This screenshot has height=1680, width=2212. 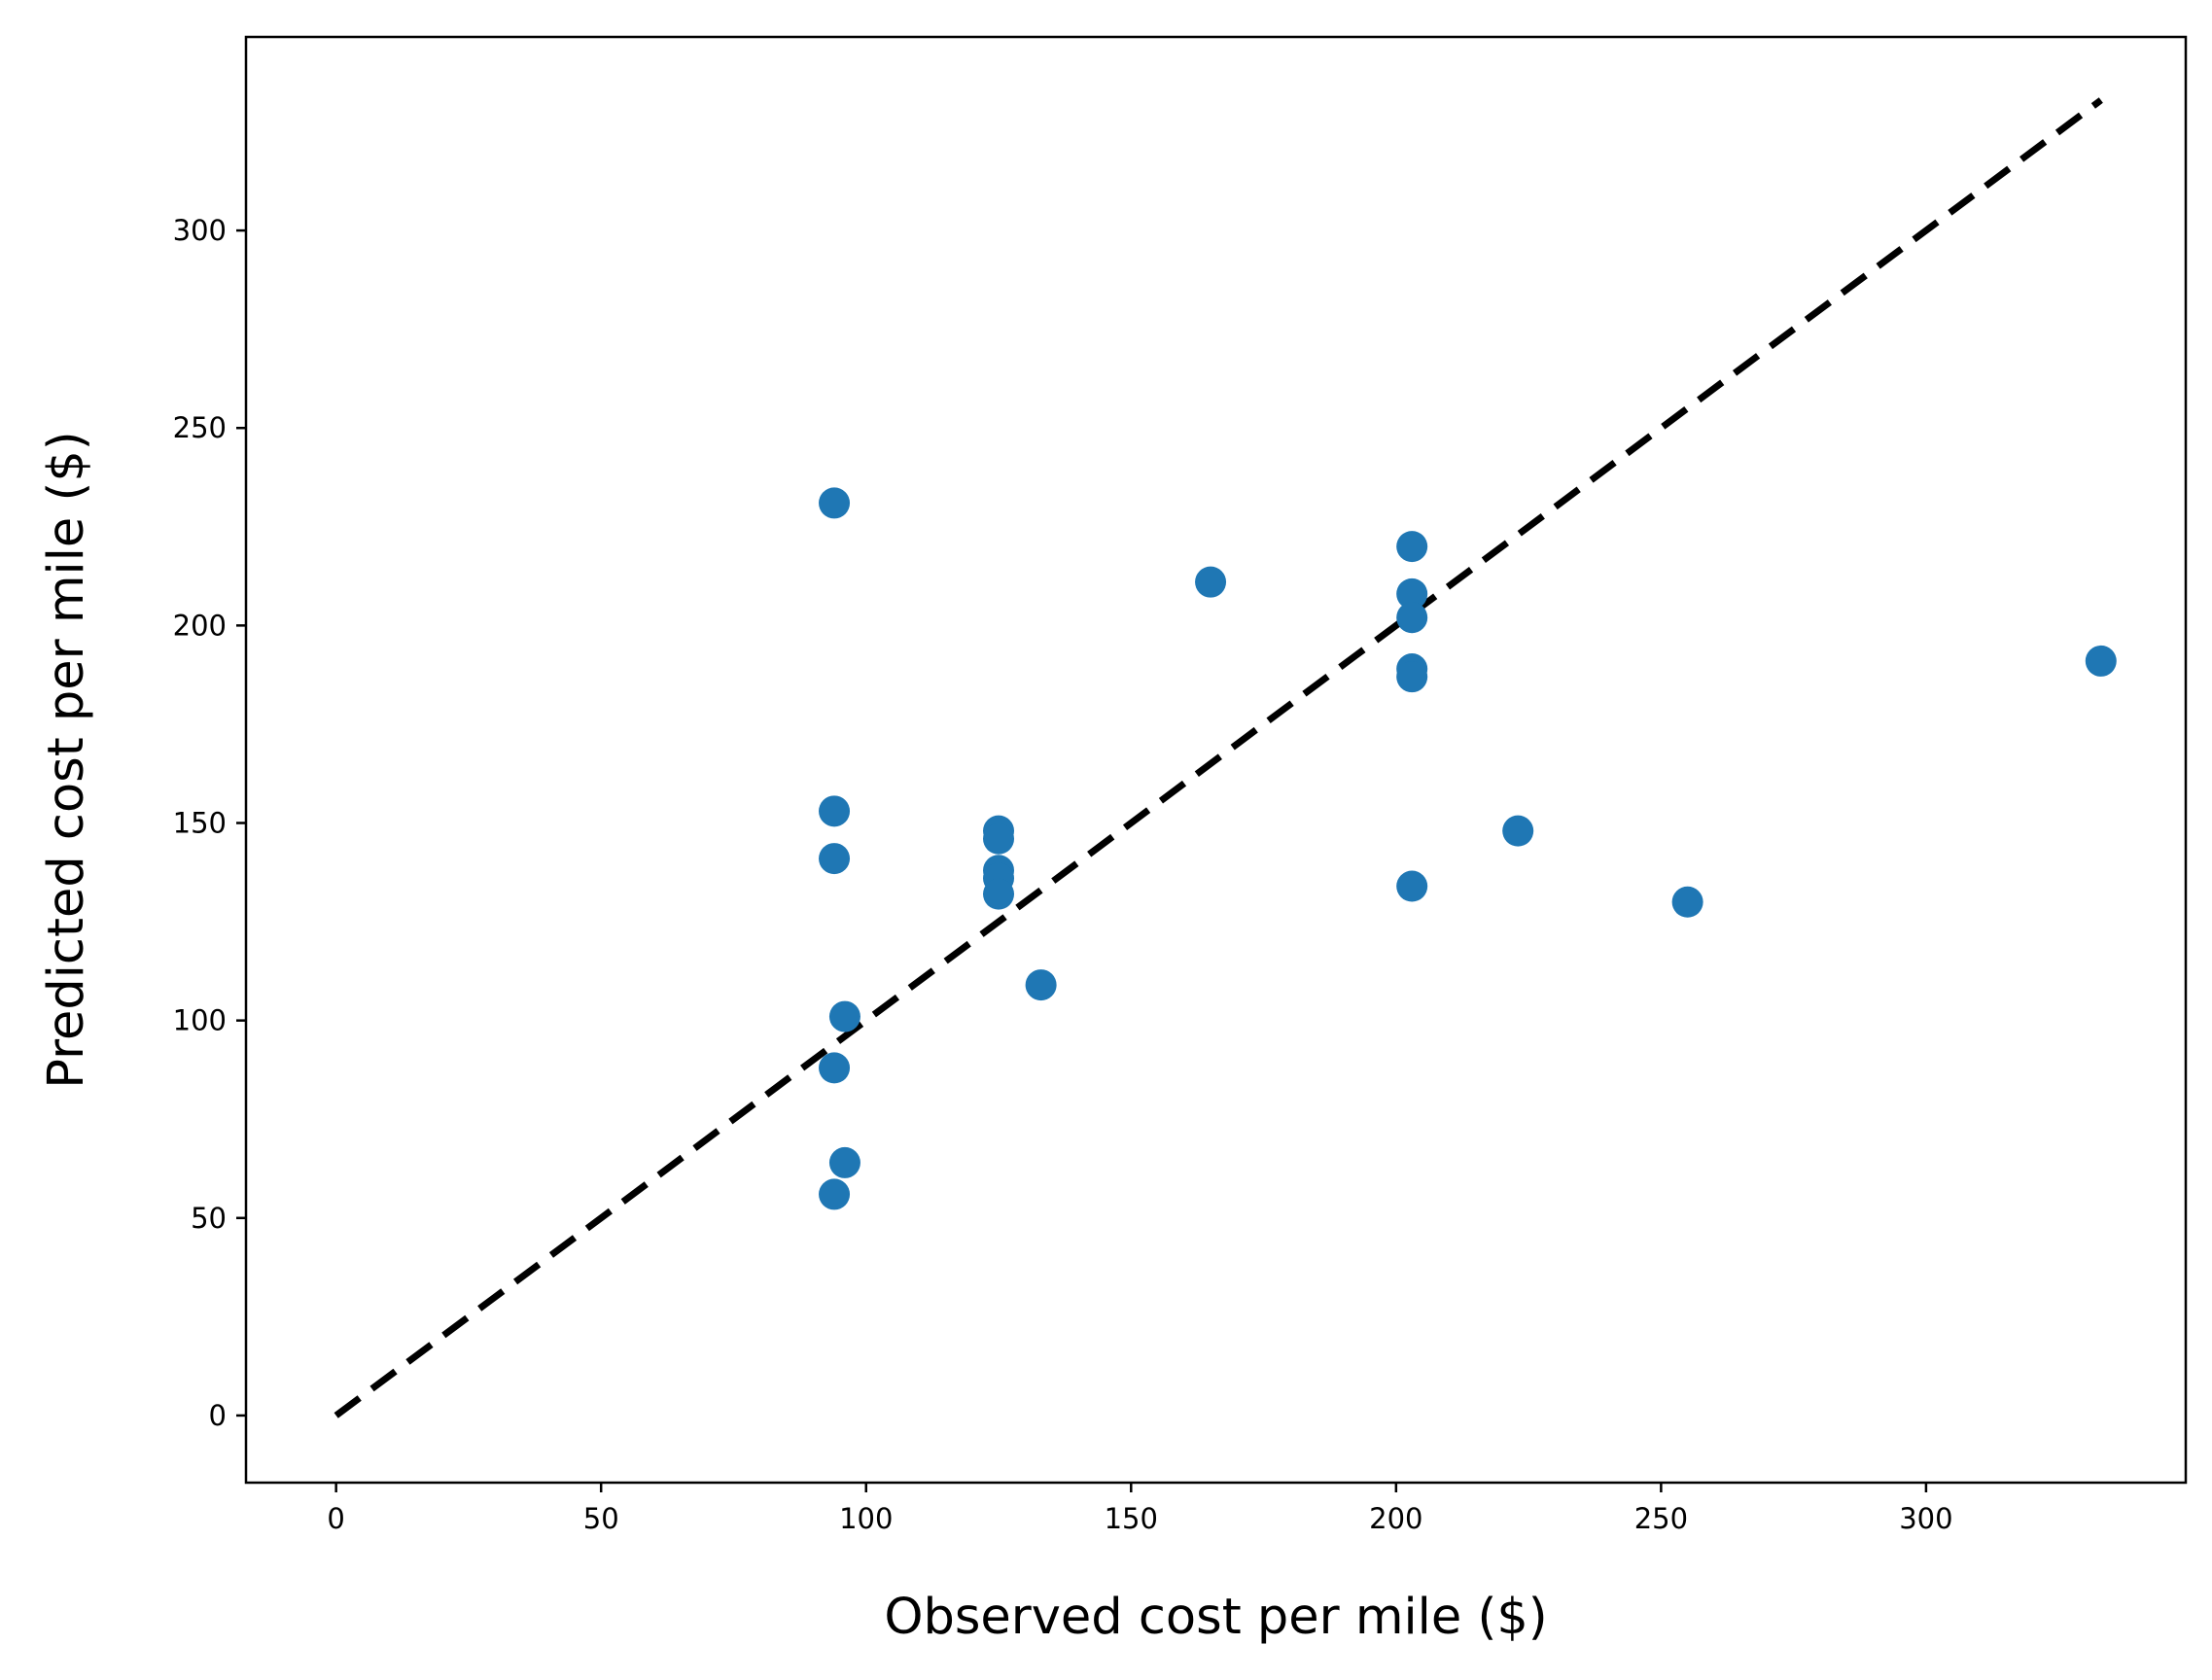 What do you see at coordinates (601, 1518) in the screenshot?
I see `x-tick-label: 50` at bounding box center [601, 1518].